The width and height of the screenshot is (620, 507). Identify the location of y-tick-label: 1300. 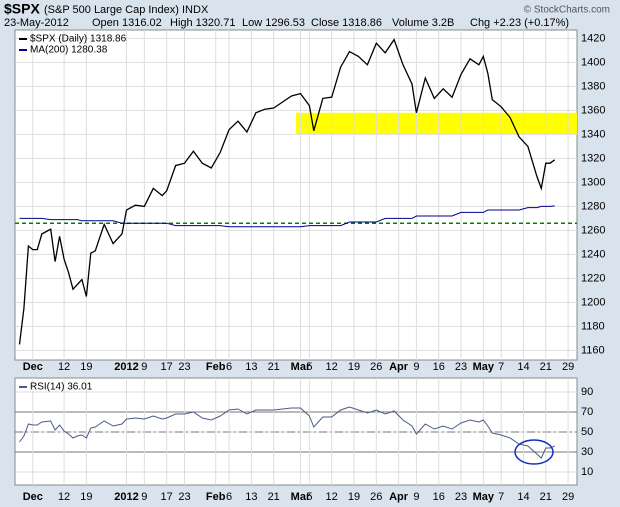
(593, 182).